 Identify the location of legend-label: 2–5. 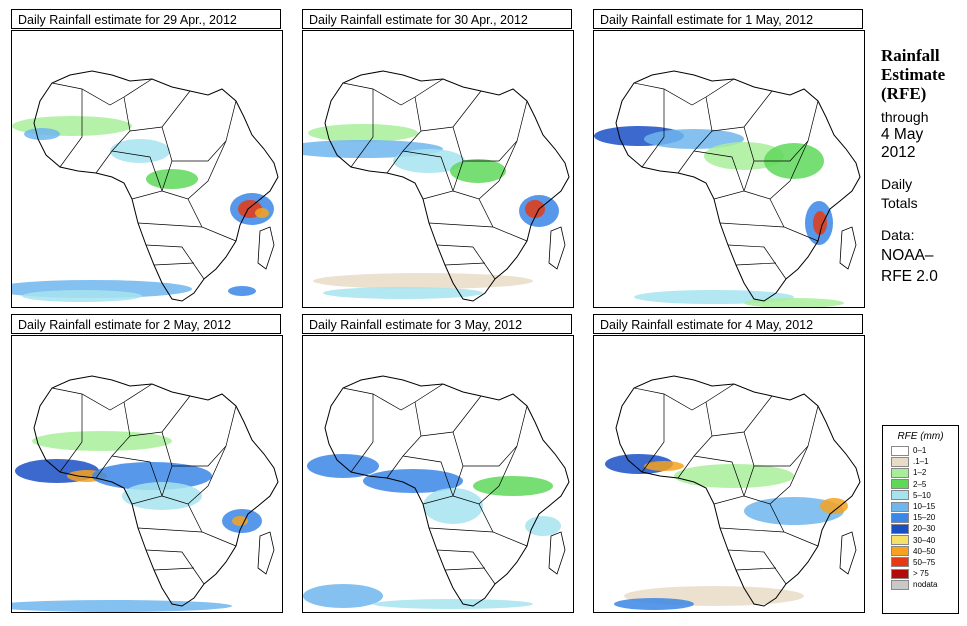
(920, 484).